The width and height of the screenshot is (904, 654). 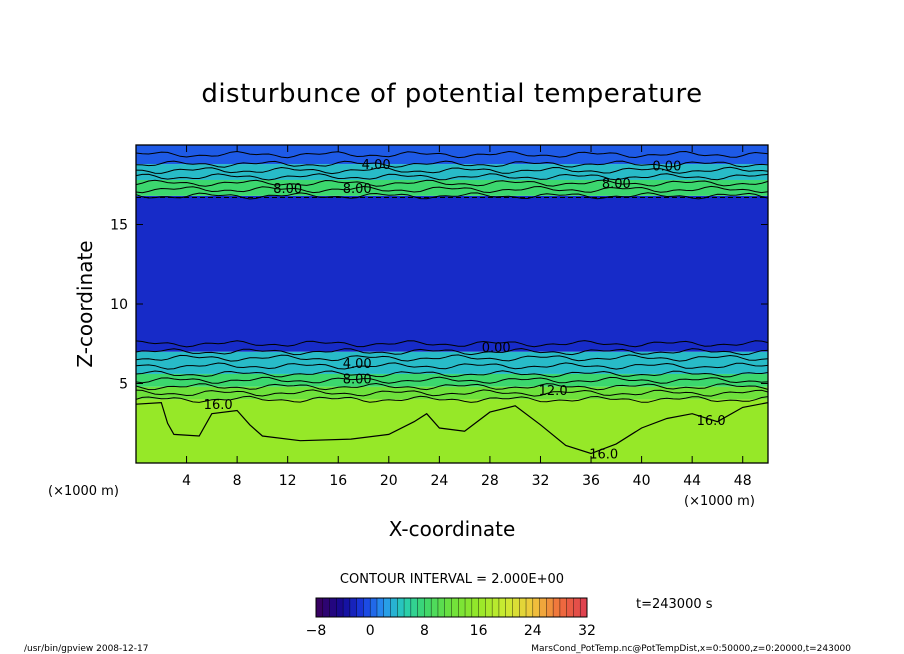 I want to click on x-tick-label: 32, so click(x=541, y=481).